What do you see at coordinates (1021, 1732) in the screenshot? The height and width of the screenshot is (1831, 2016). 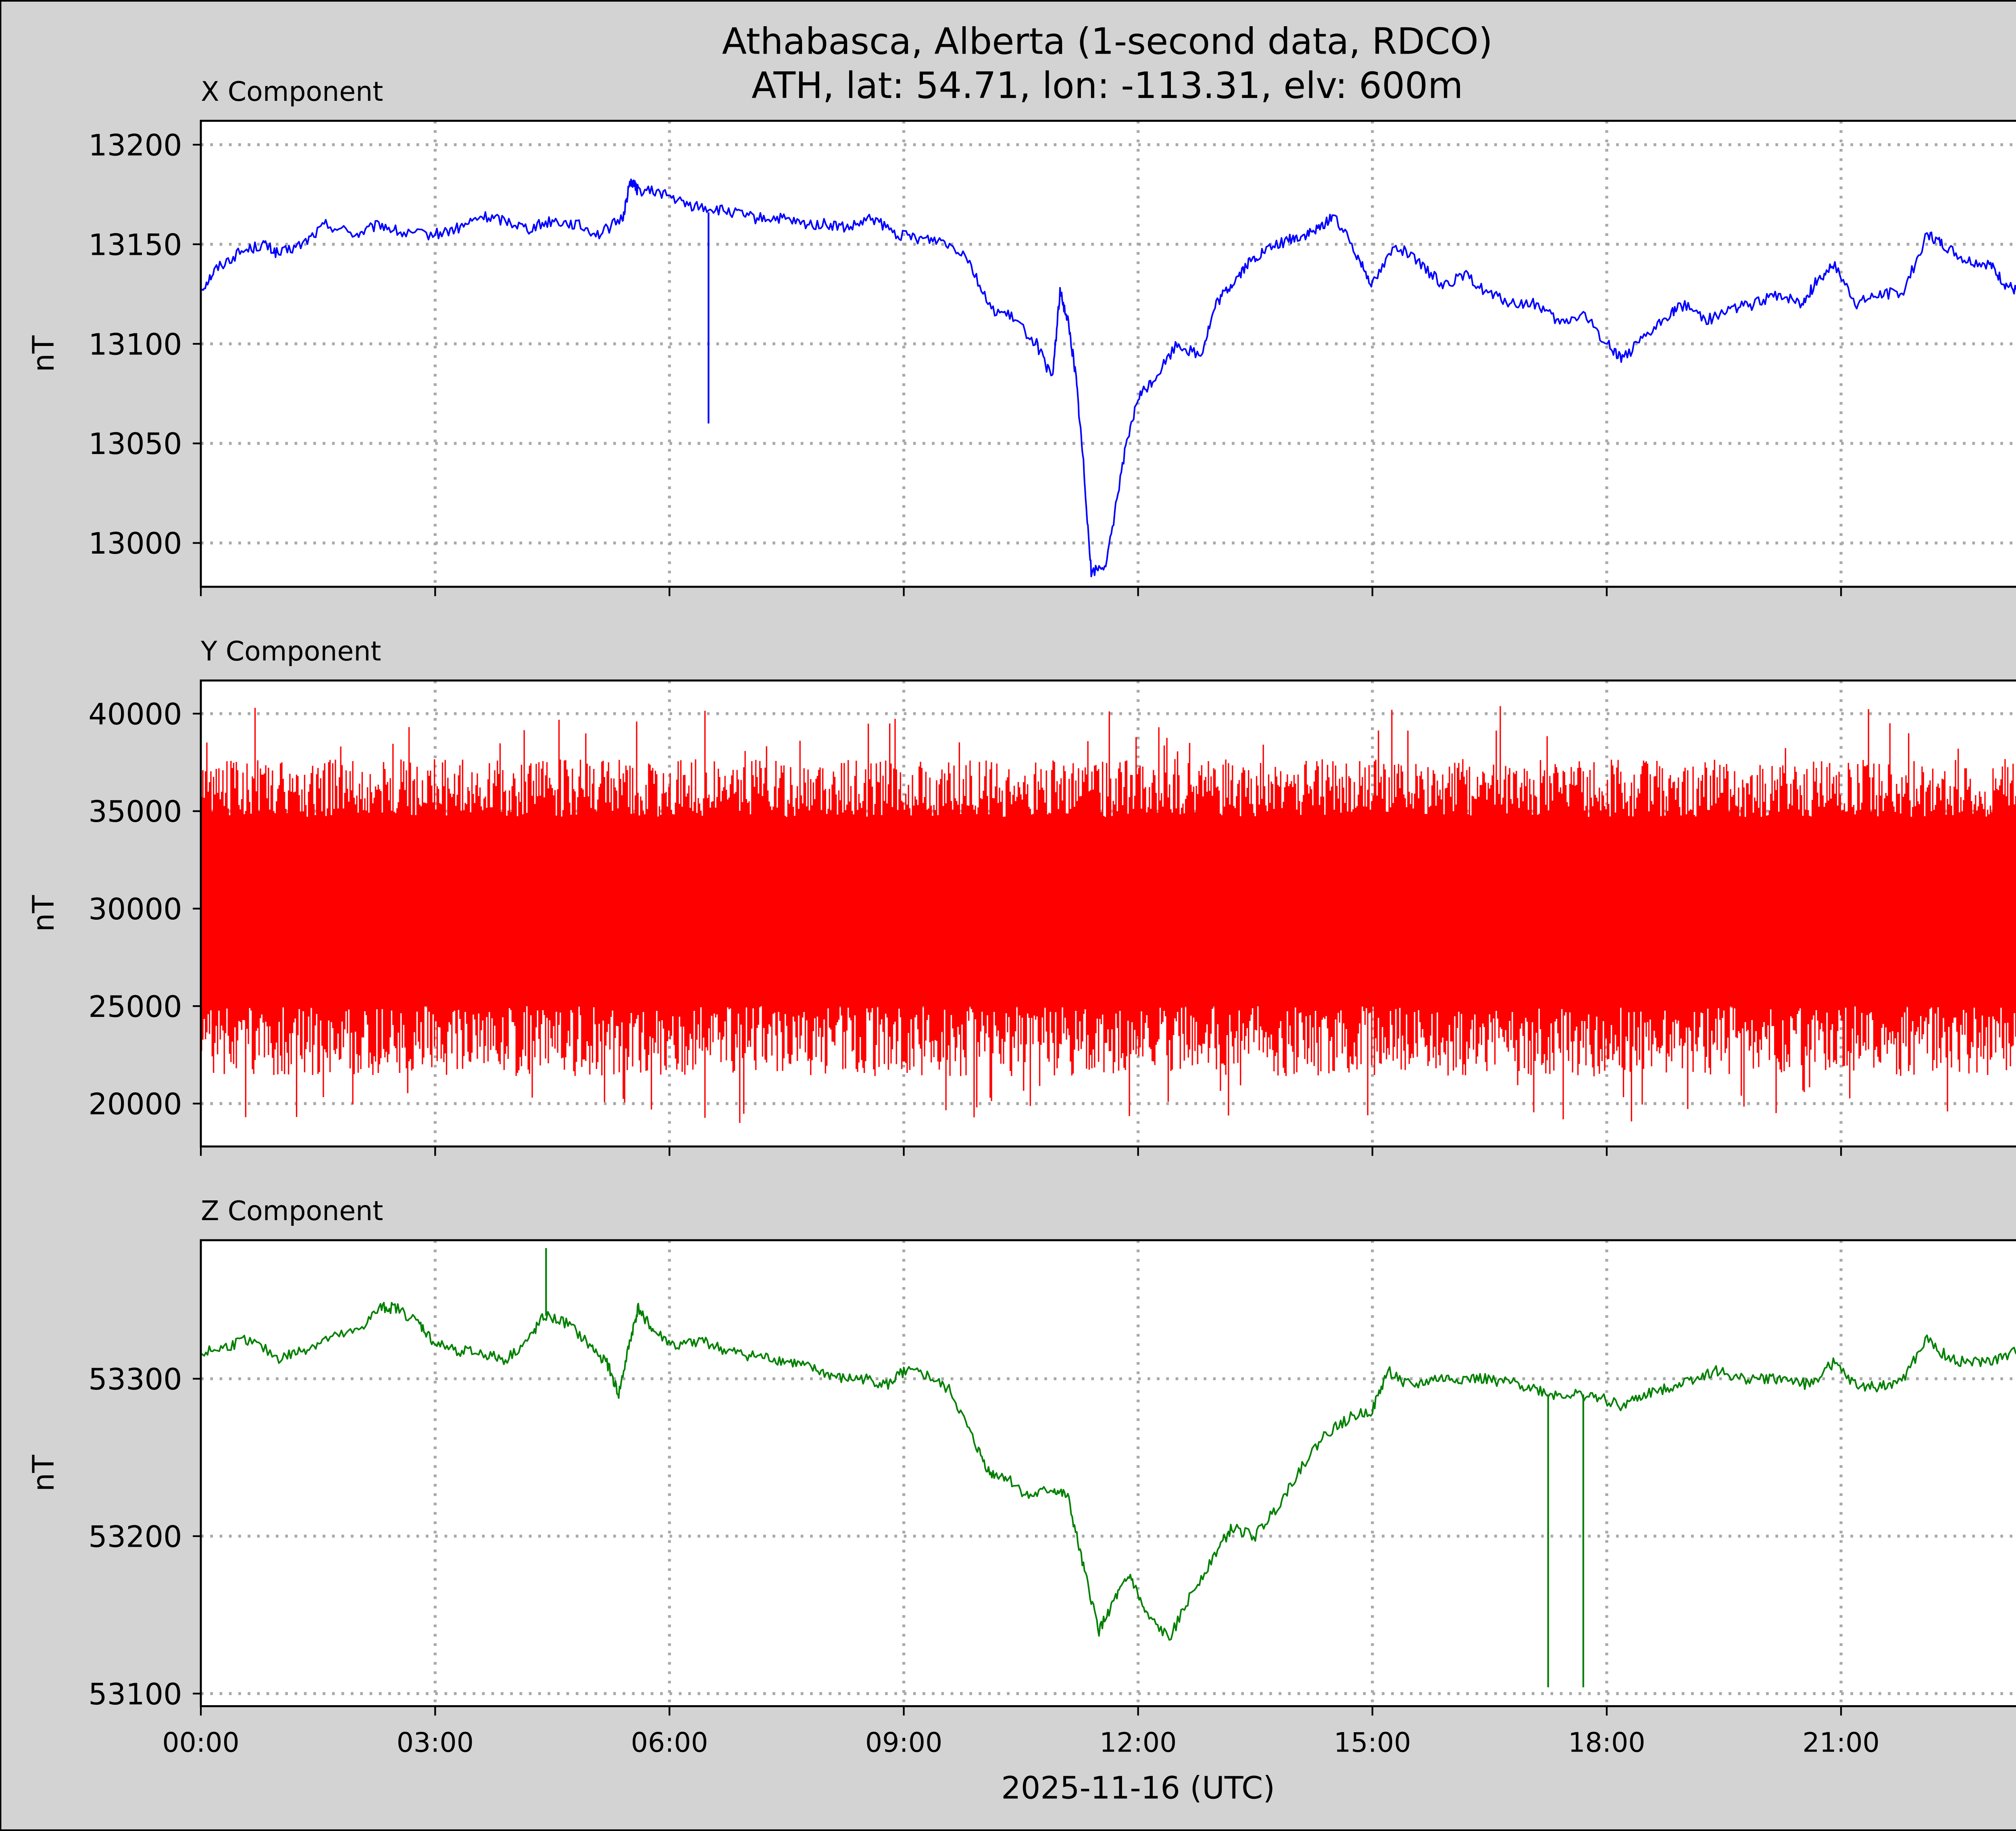 I see `z-component-x-ticks: 00:00 03:00 06:00 09:00 12:00 15:00 18:00 21:00` at bounding box center [1021, 1732].